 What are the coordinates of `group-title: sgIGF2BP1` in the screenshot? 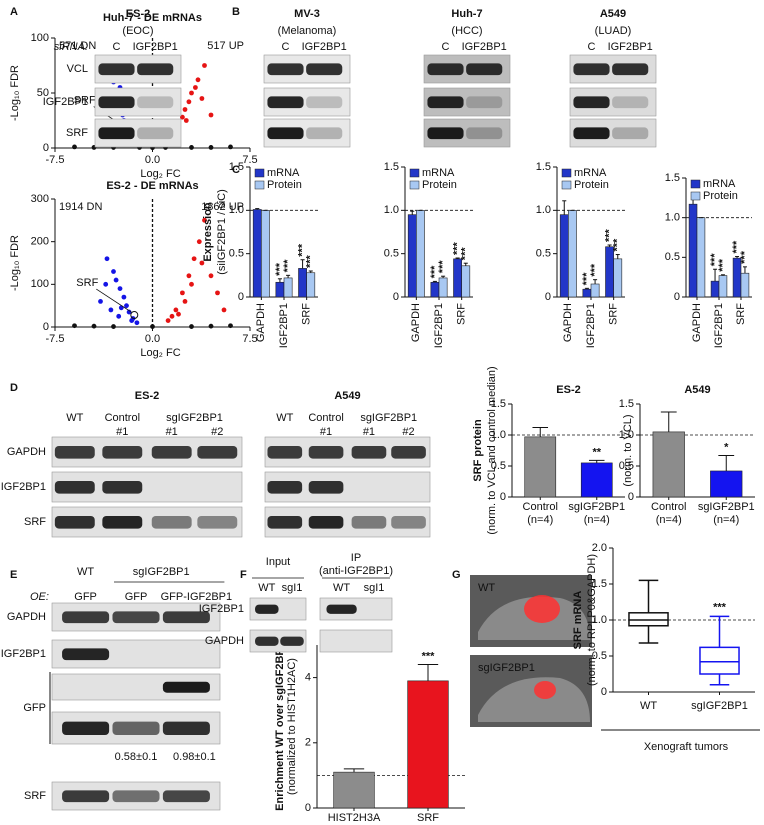 It's located at (161, 572).